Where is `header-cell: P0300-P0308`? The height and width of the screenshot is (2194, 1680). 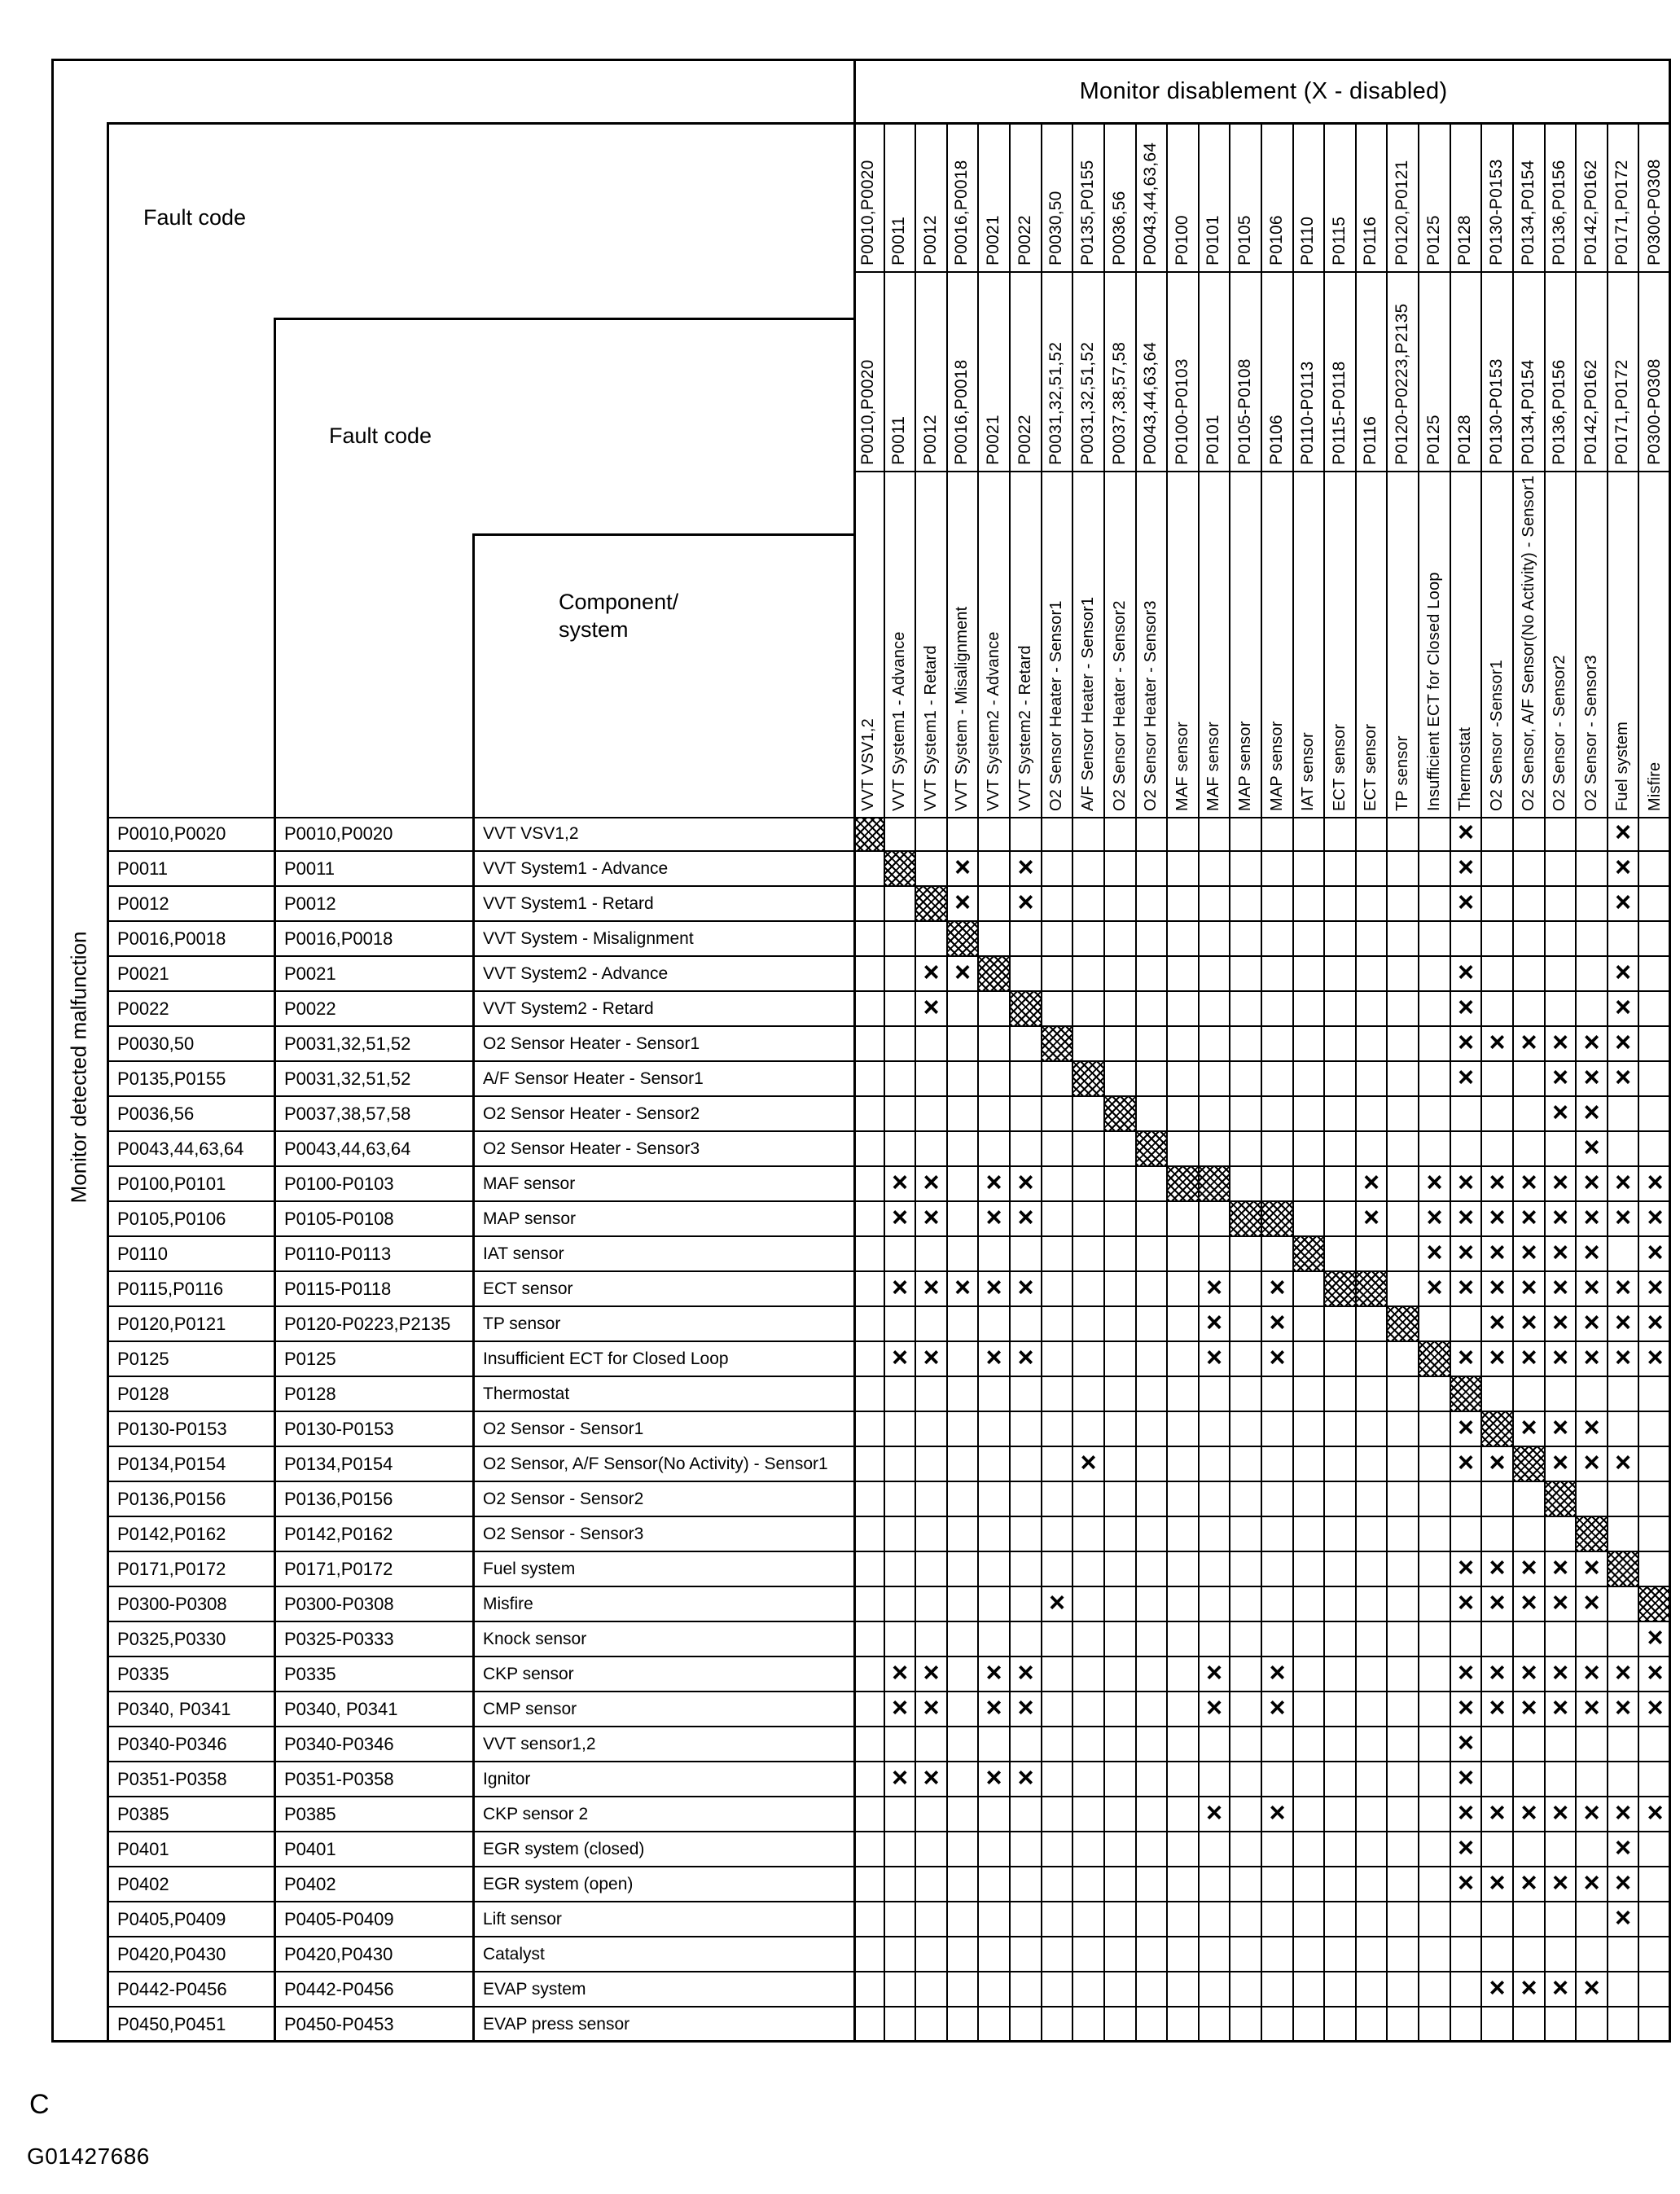
header-cell: P0300-P0308 is located at coordinates (1655, 371).